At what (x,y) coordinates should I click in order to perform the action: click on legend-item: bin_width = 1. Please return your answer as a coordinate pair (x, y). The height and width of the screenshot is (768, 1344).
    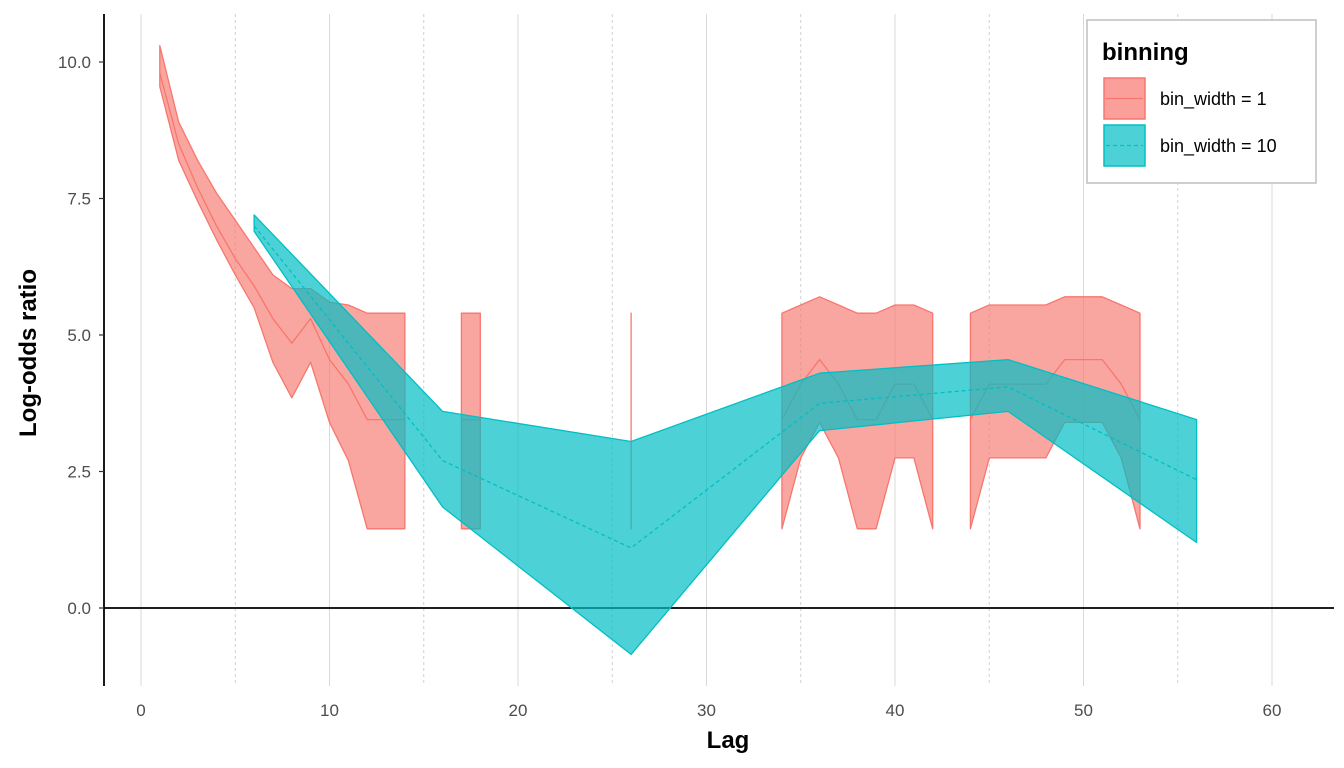
    Looking at the image, I should click on (1185, 98).